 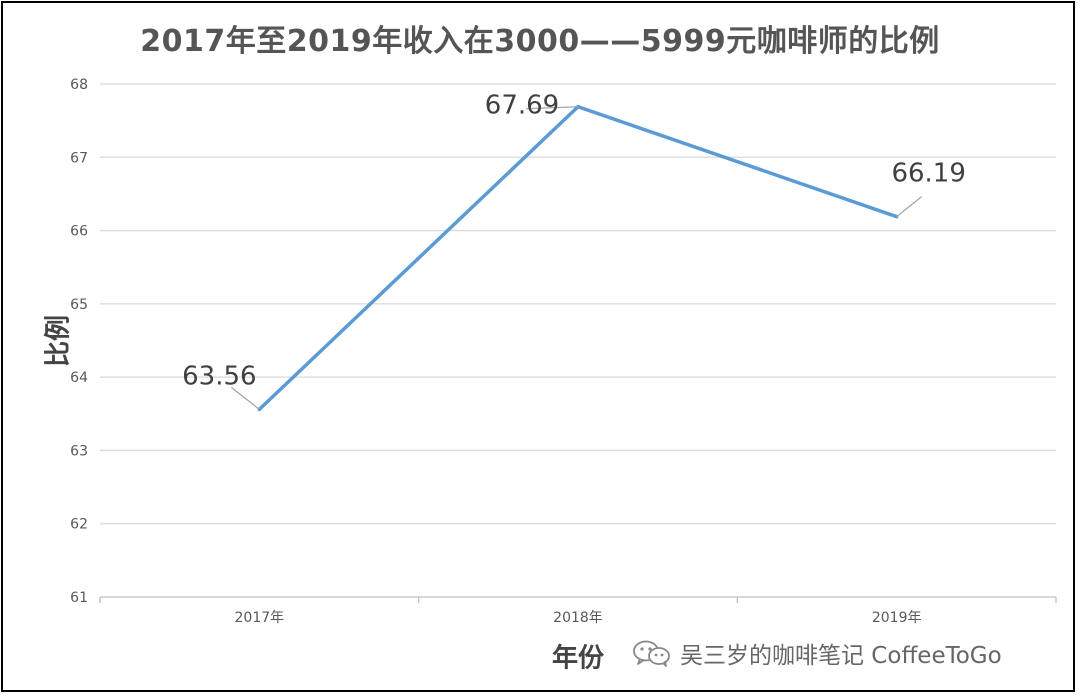 I want to click on watermark-text: 吴三岁的咖啡笔记 CoffeeToGo, so click(x=841, y=656).